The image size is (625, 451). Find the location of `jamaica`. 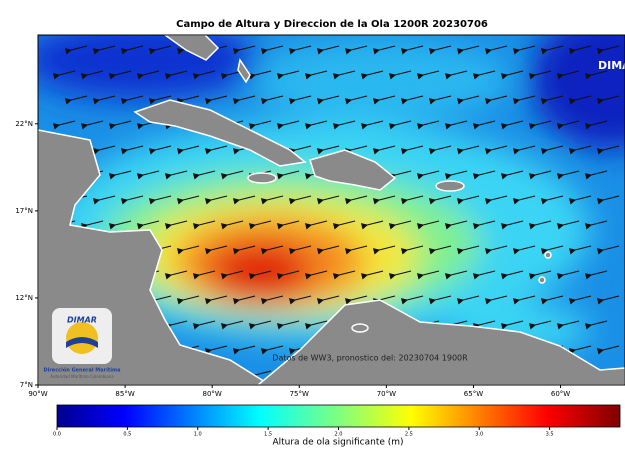

jamaica is located at coordinates (262, 178).